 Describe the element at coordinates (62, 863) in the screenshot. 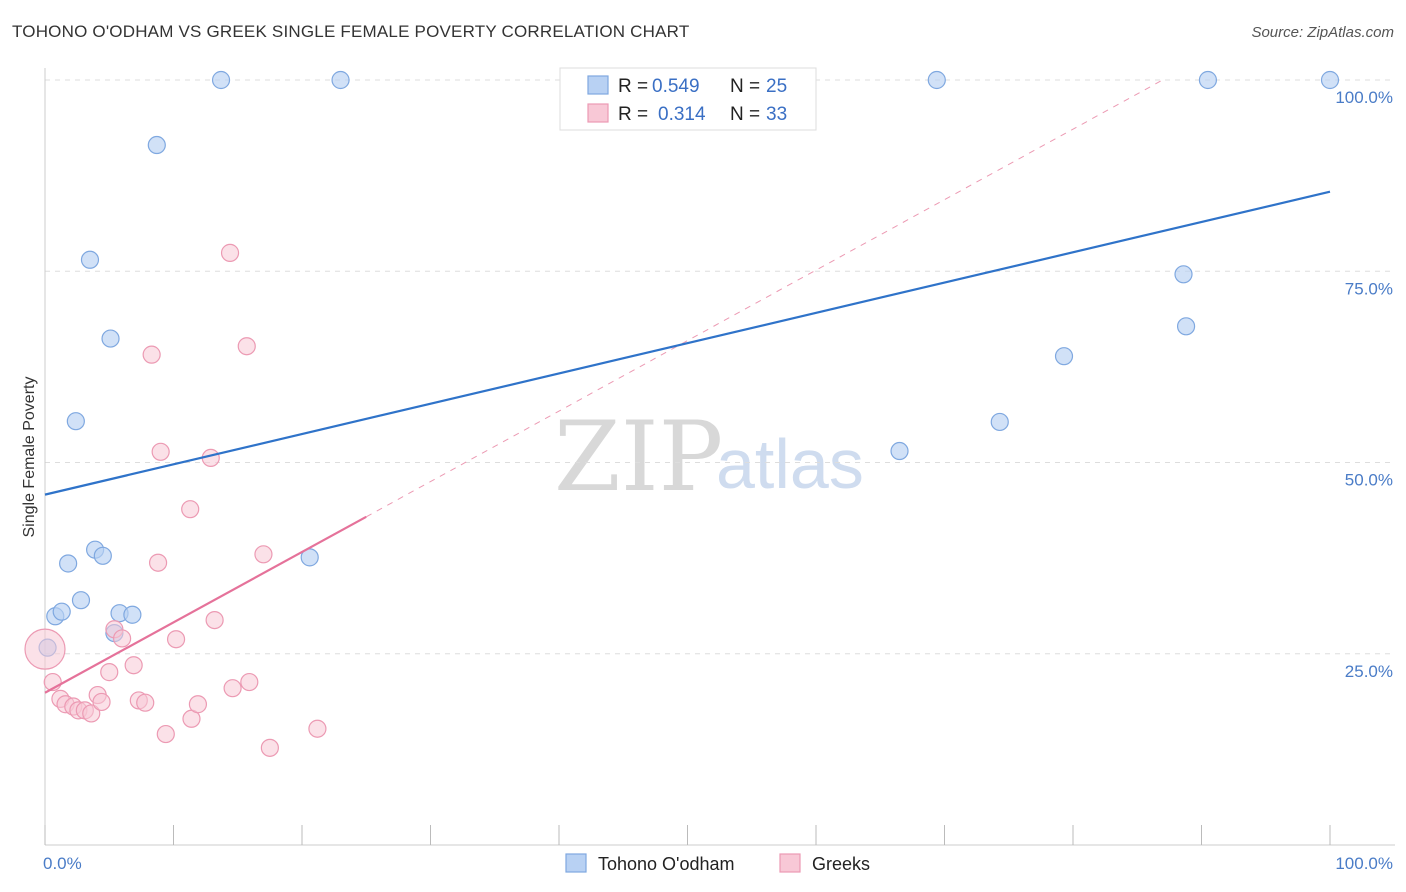

I see `x-tick-label-min: 0.0%` at that location.